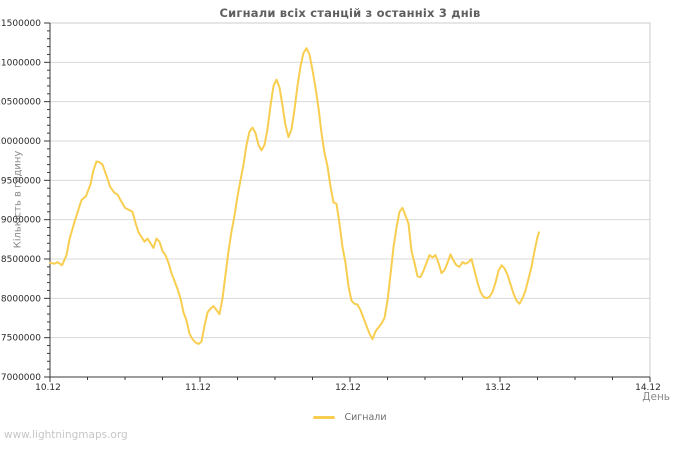 This screenshot has width=700, height=450. Describe the element at coordinates (324, 417) in the screenshot. I see `legend-line-swatch` at that location.